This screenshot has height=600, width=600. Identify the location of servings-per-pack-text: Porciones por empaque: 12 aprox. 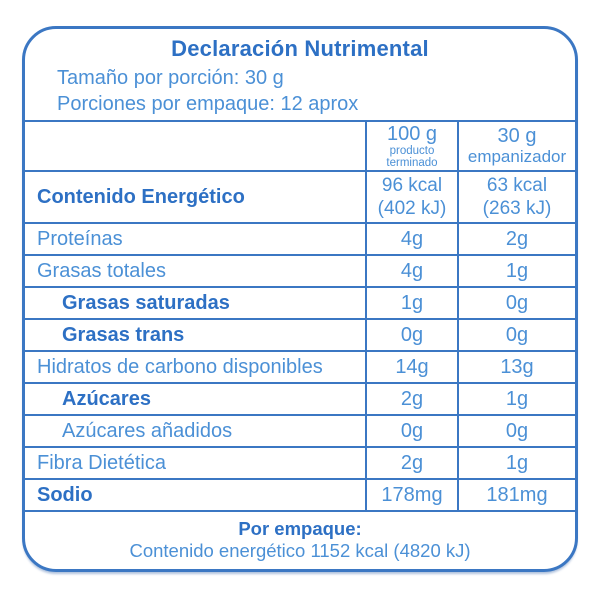
(208, 104).